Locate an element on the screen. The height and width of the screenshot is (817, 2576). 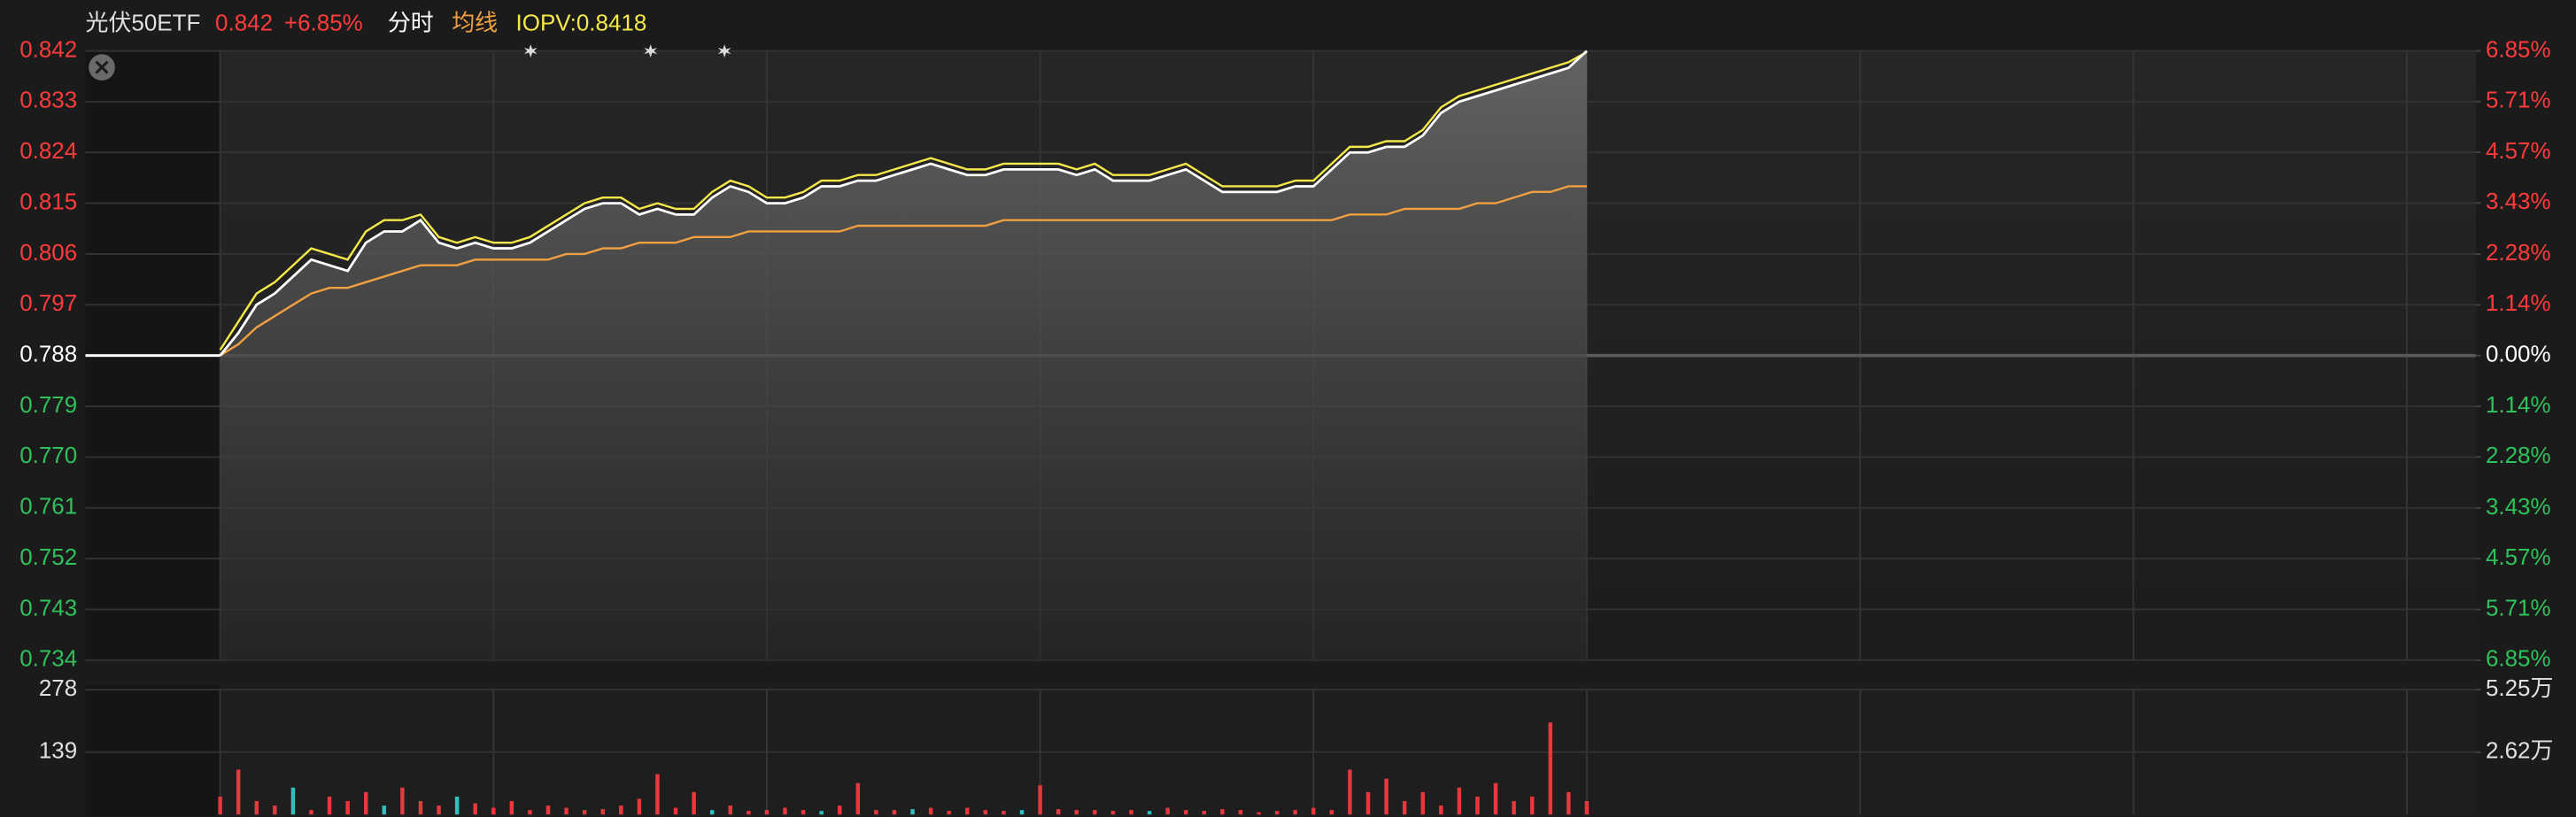
close-button is located at coordinates (102, 67).